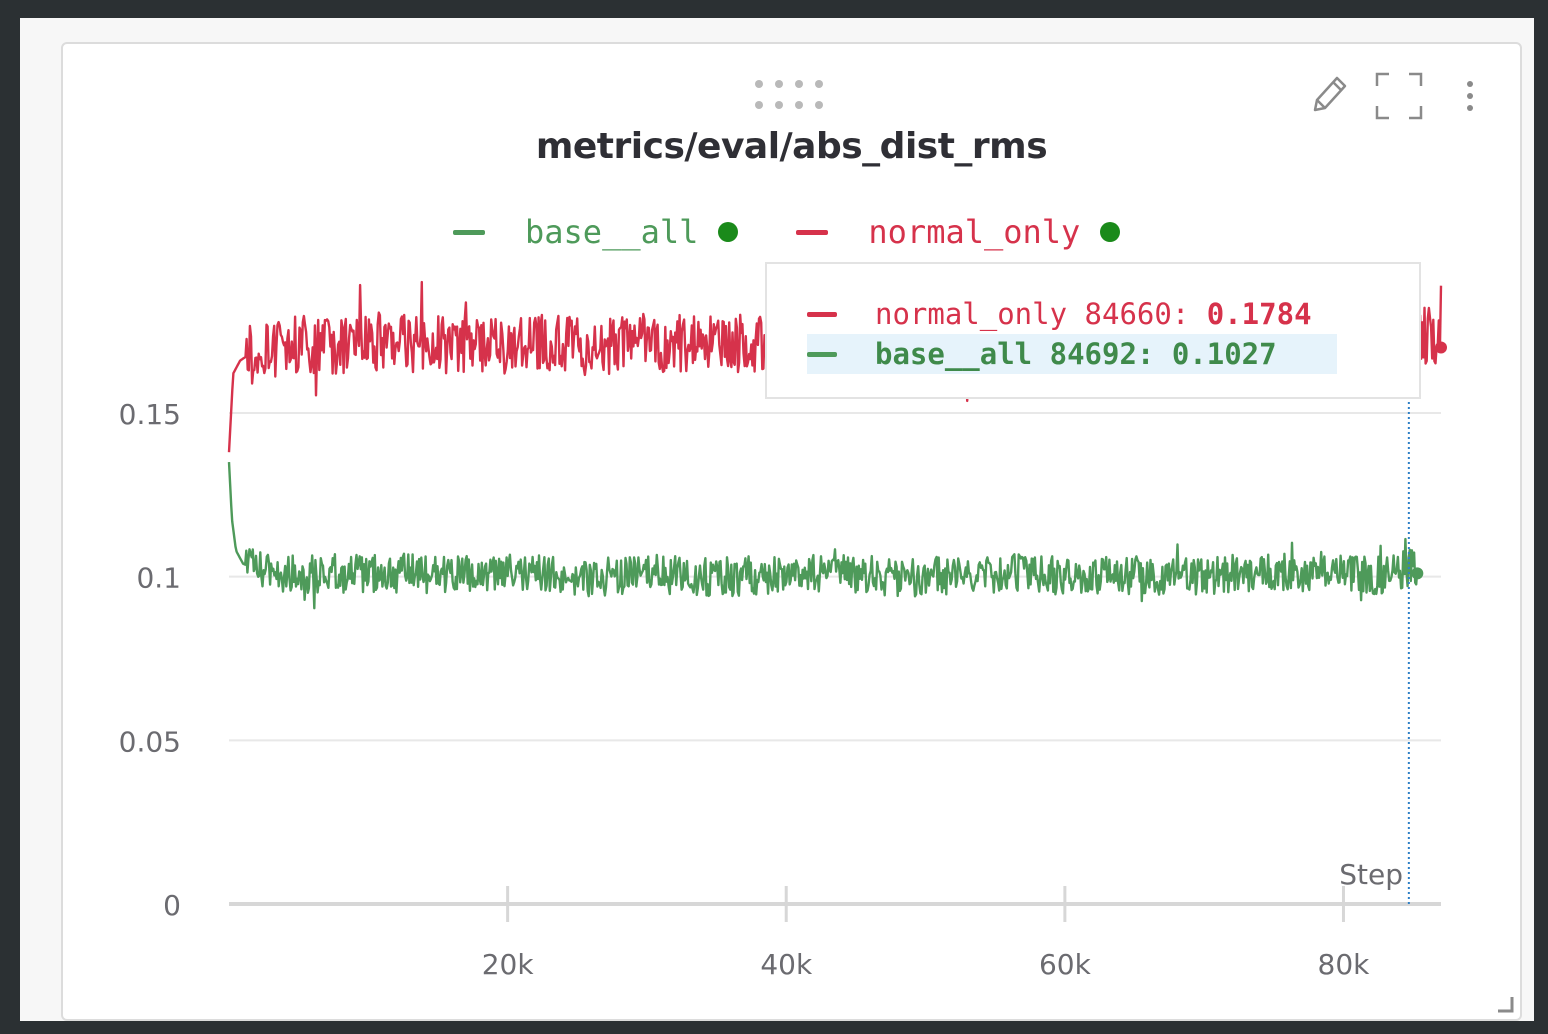 The image size is (1548, 1034). Describe the element at coordinates (1137, 314) in the screenshot. I see `tooltip-step: 84660:` at that location.